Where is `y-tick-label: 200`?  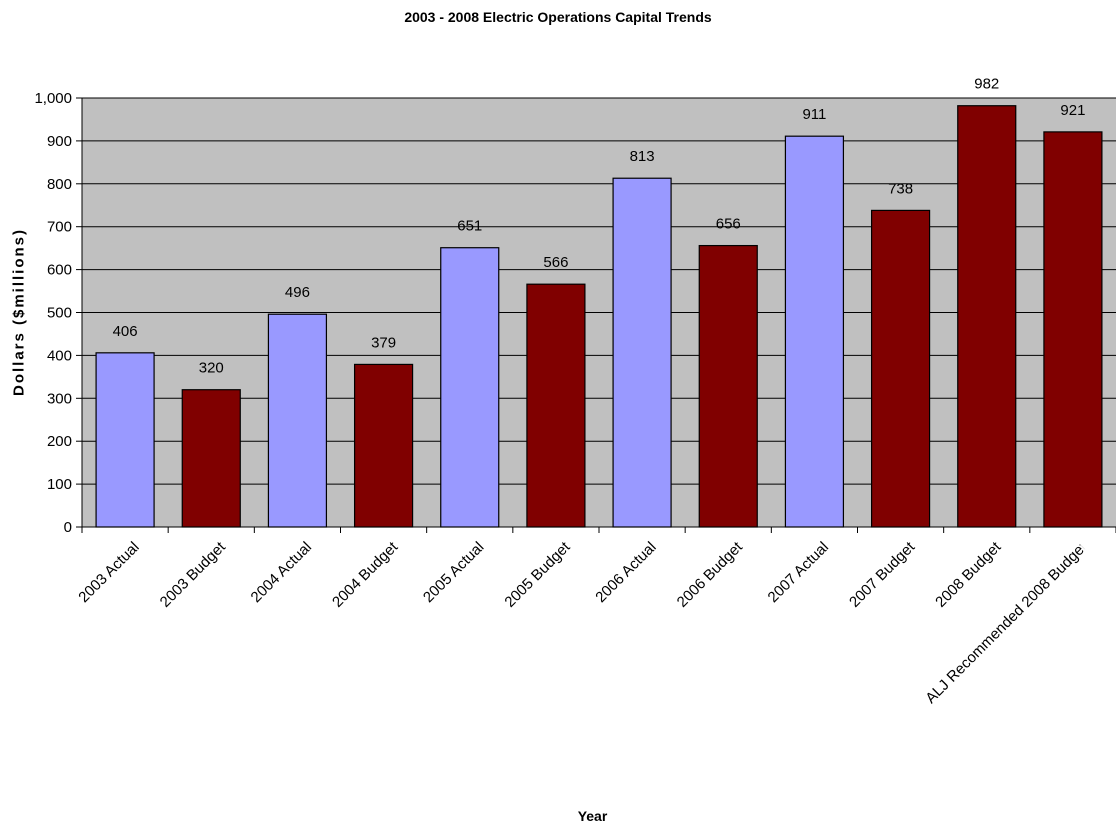 y-tick-label: 200 is located at coordinates (59, 441).